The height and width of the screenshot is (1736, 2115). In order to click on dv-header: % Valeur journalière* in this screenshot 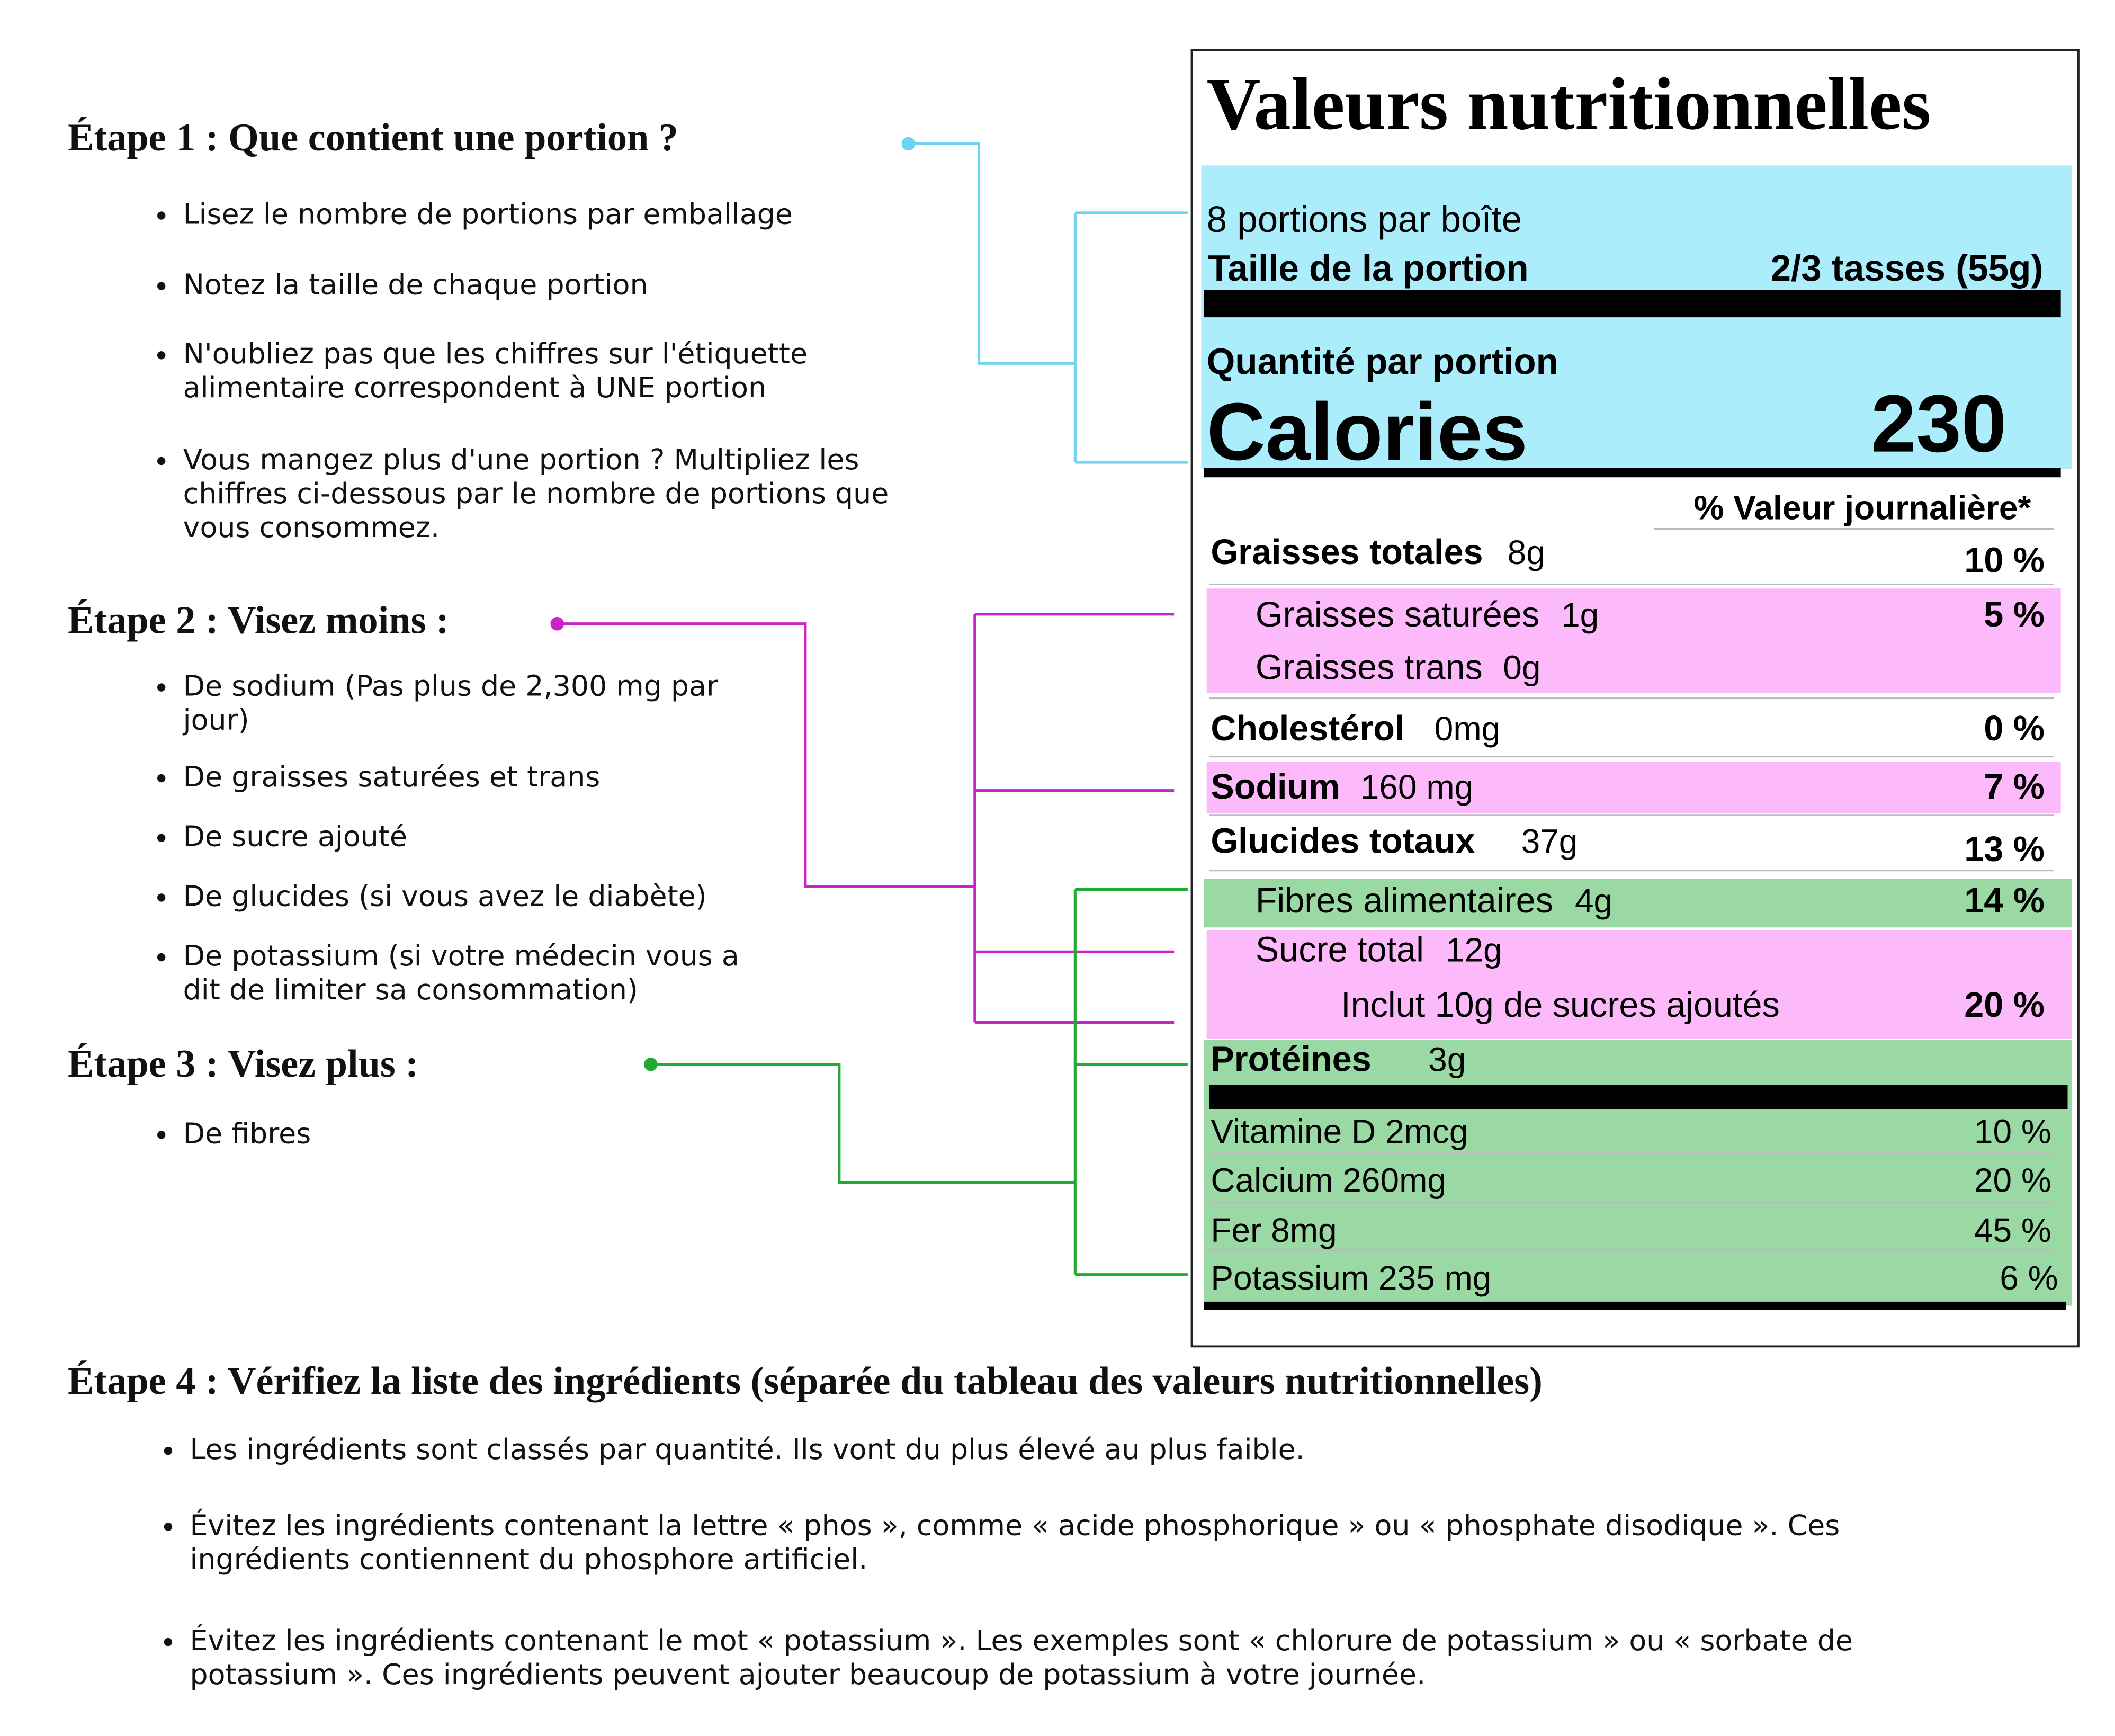, I will do `click(1863, 508)`.